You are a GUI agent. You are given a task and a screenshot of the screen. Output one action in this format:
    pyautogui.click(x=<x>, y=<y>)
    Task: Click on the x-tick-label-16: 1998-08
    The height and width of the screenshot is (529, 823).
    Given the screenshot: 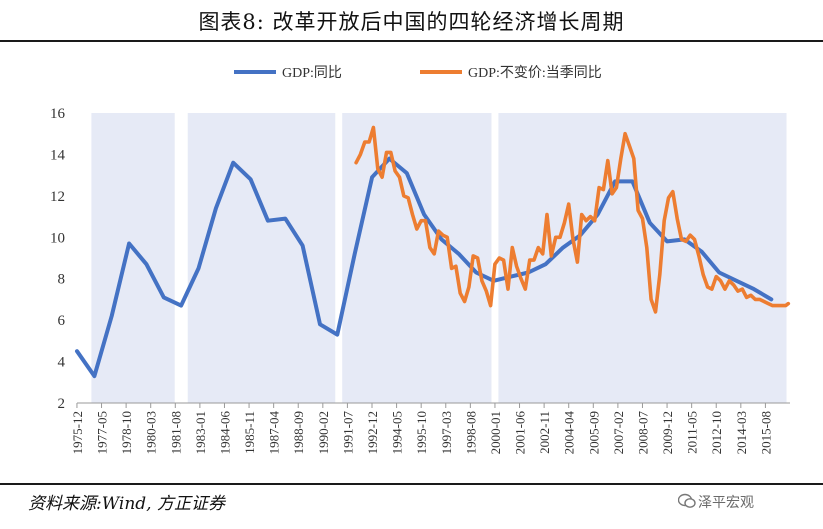 What is the action you would take?
    pyautogui.click(x=470, y=432)
    